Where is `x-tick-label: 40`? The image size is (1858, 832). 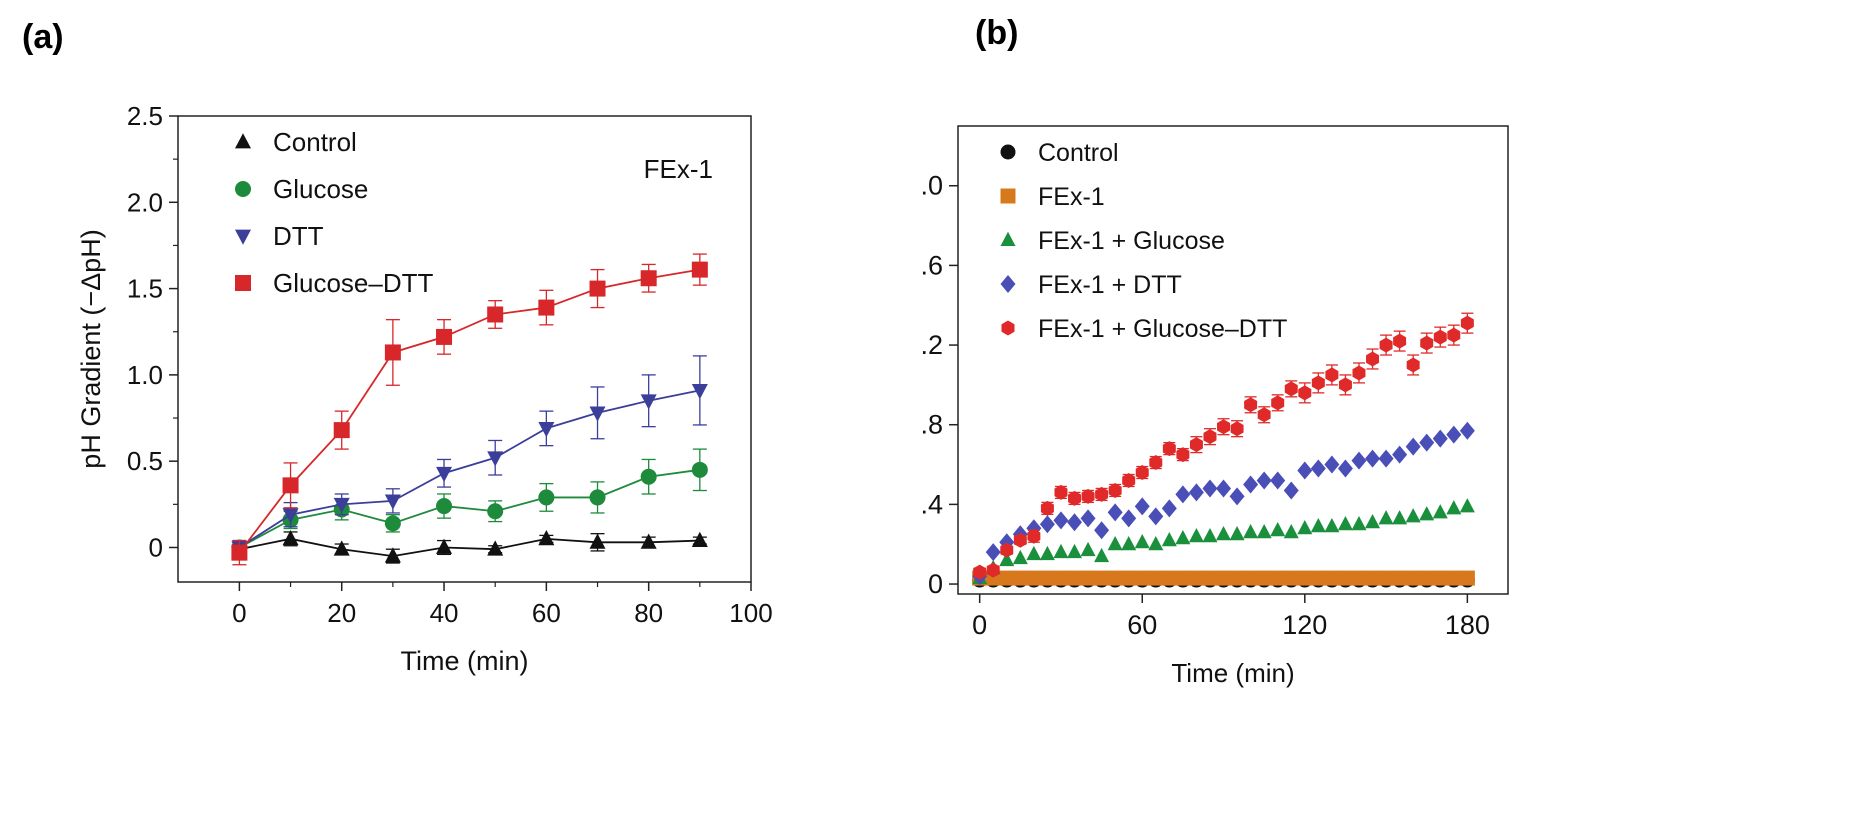
x-tick-label: 40 is located at coordinates (444, 613).